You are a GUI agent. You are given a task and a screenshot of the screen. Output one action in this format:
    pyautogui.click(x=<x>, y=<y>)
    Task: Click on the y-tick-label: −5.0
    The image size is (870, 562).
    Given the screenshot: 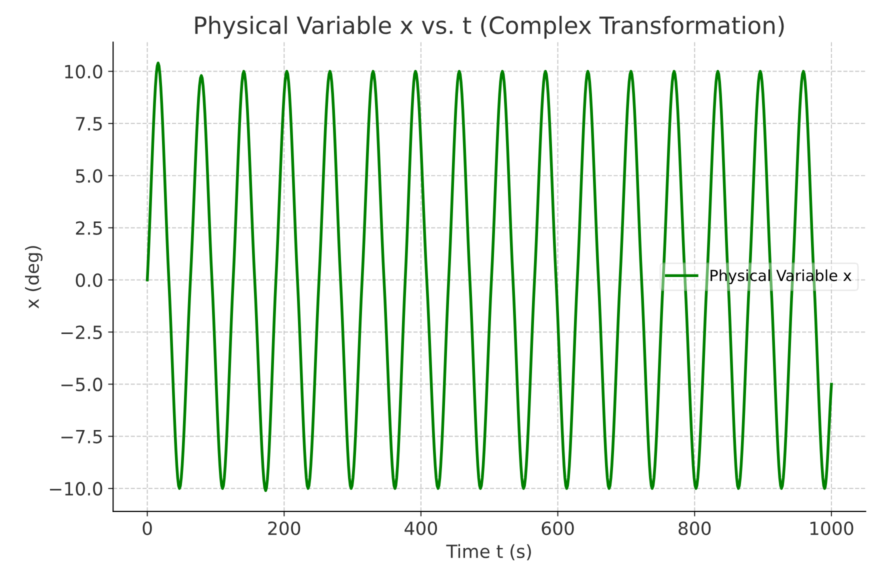 What is the action you would take?
    pyautogui.click(x=81, y=385)
    